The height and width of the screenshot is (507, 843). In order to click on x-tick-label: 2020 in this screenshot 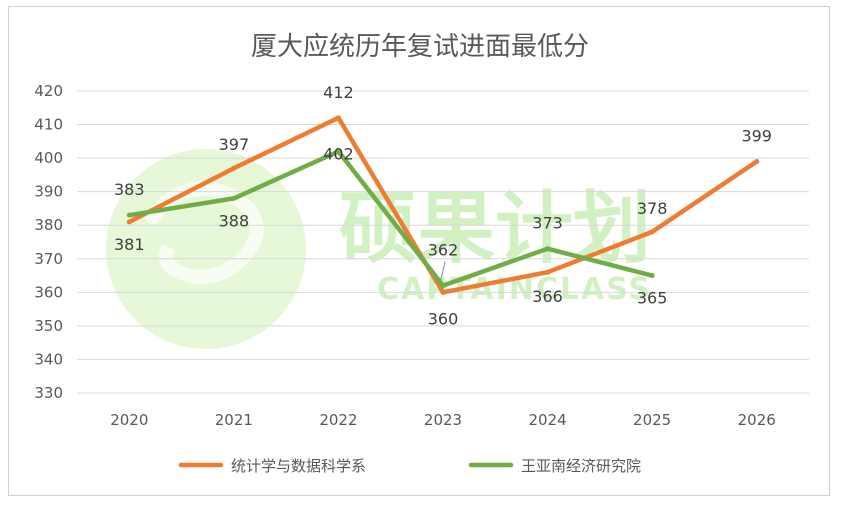, I will do `click(129, 420)`.